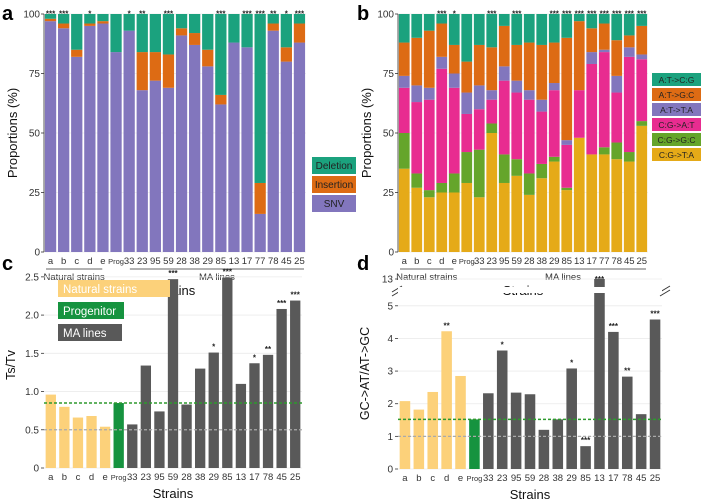 The image size is (703, 501). Describe the element at coordinates (85, 334) in the screenshot. I see `legend-label: MA lines` at that location.